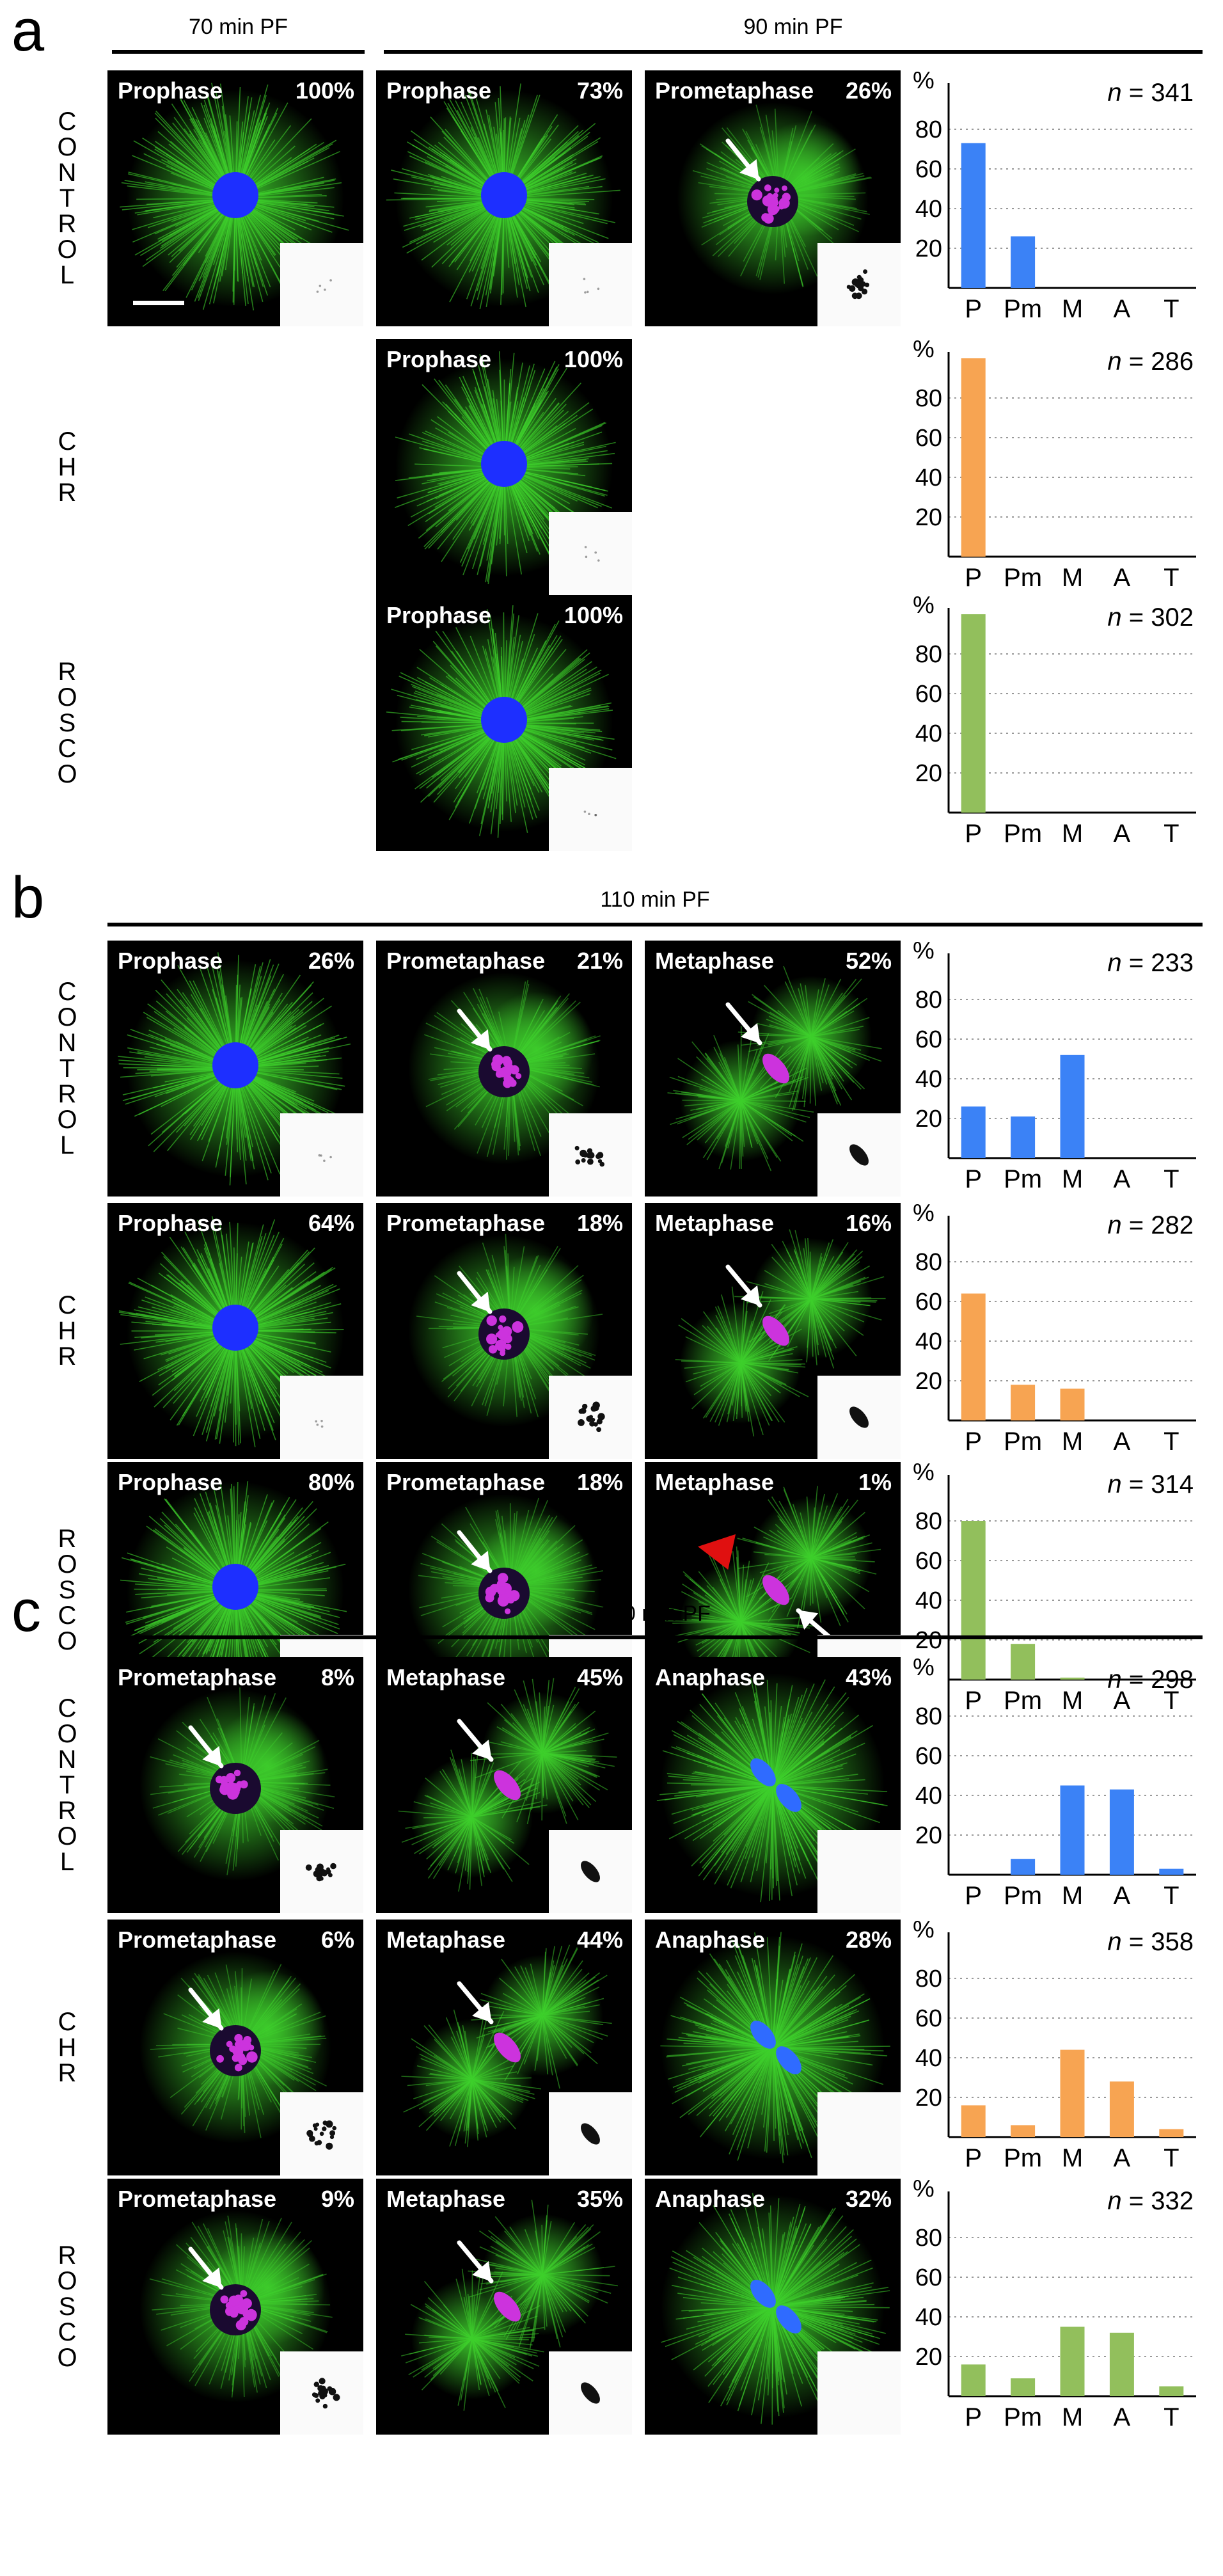 The height and width of the screenshot is (2576, 1223). I want to click on bar-M, so click(1072, 1679).